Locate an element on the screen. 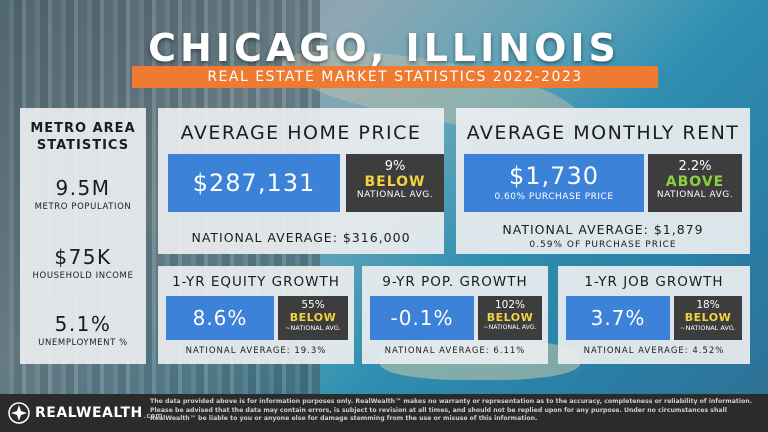  household-income-value: $75K is located at coordinates (83, 257).